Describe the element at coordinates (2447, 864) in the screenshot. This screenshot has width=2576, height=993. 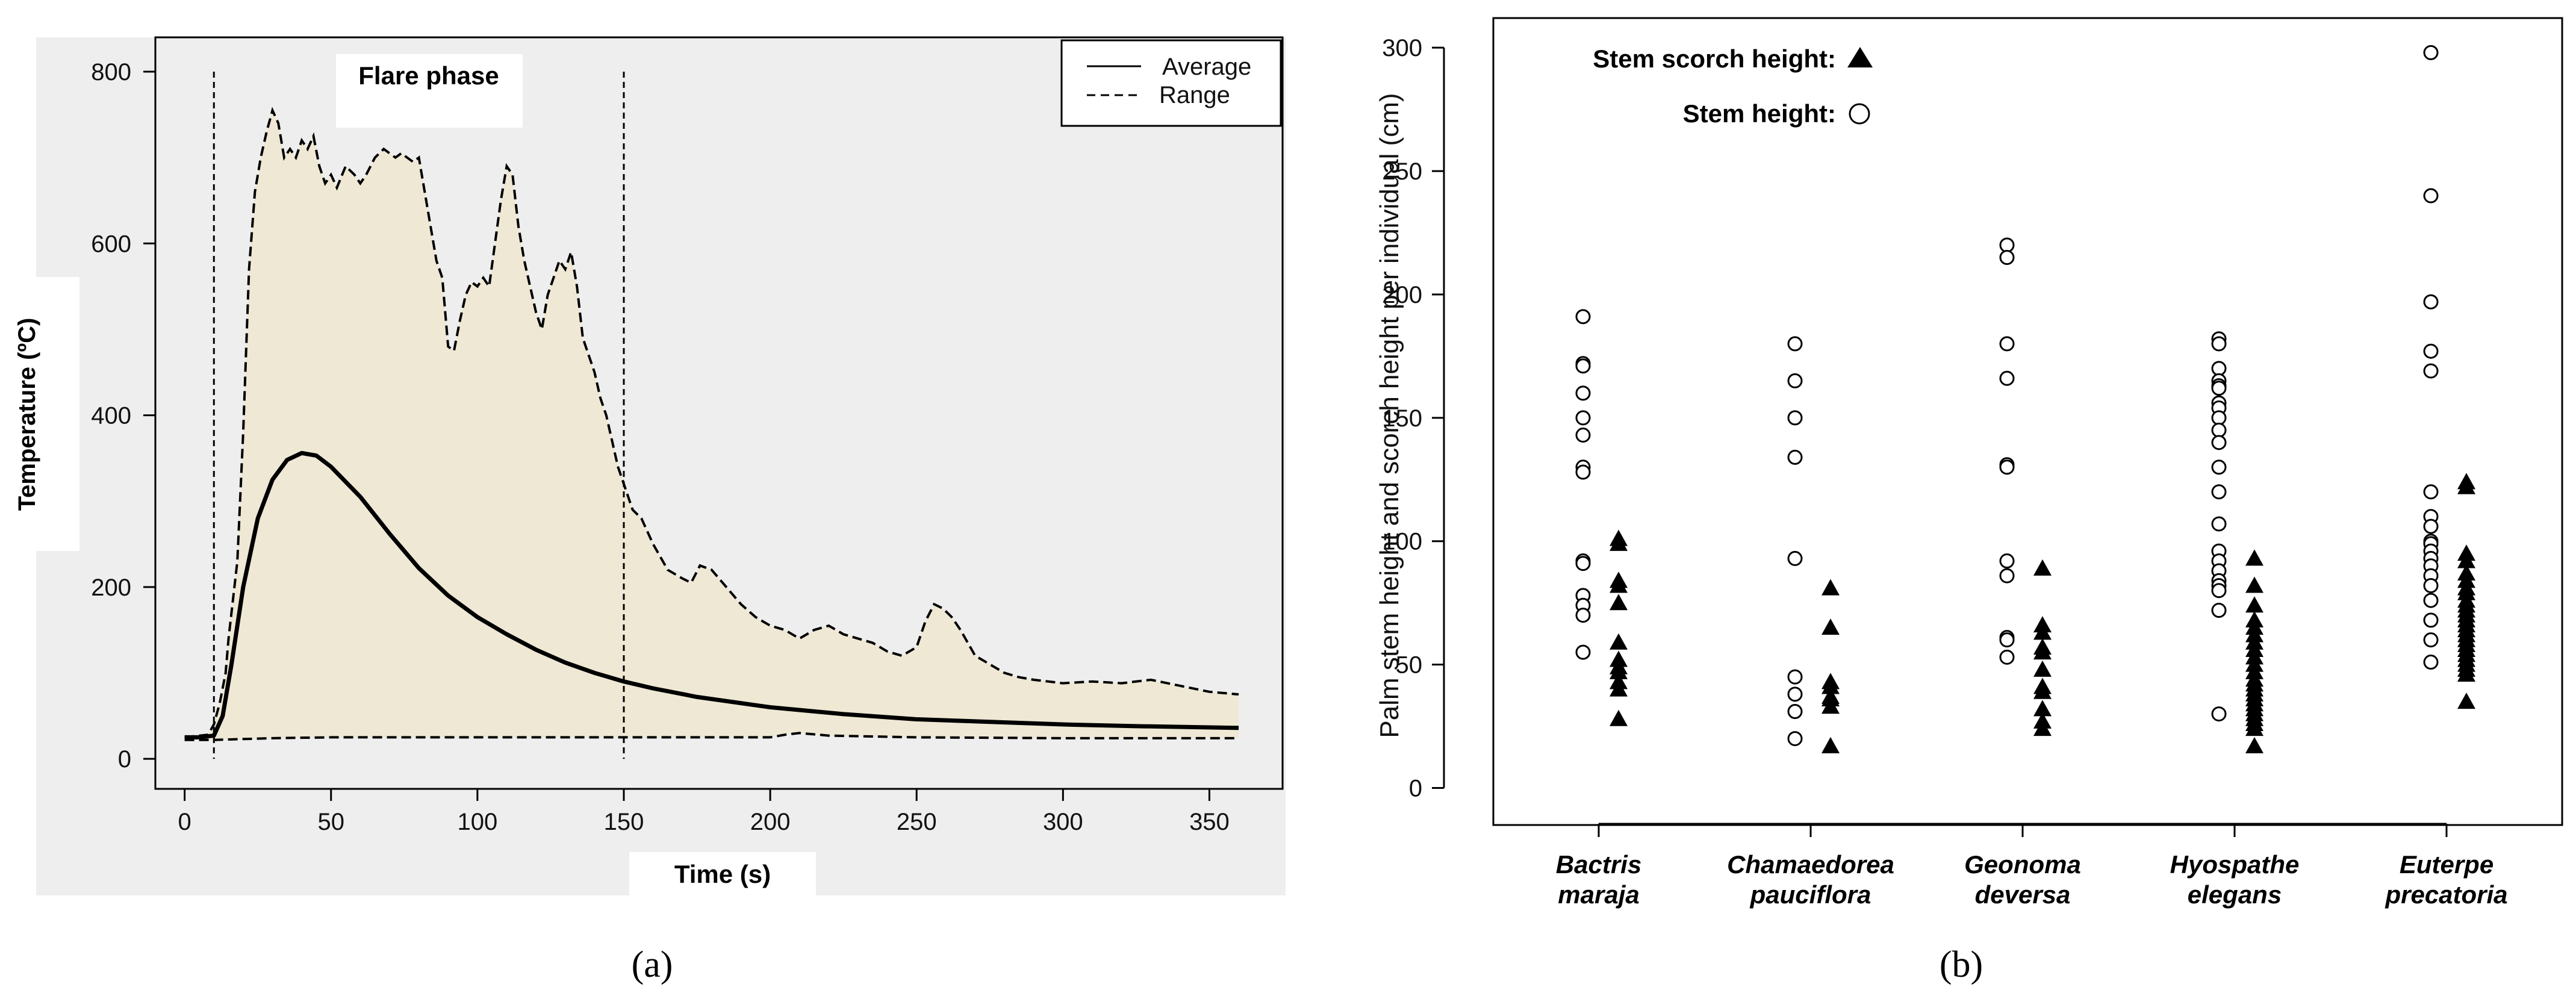
I see `category-genus-euterpe: Euterpe` at that location.